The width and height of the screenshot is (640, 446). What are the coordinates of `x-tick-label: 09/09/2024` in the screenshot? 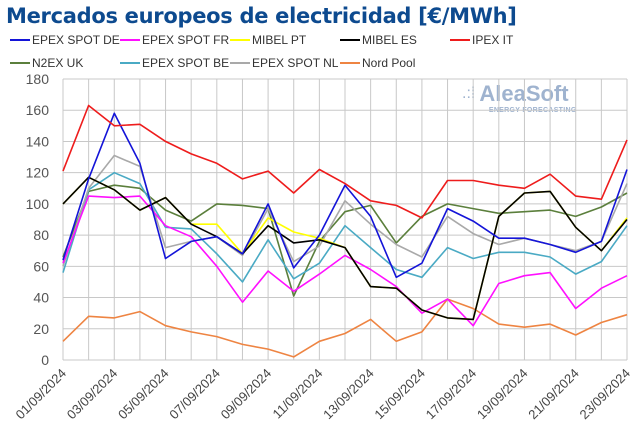 It's located at (246, 394).